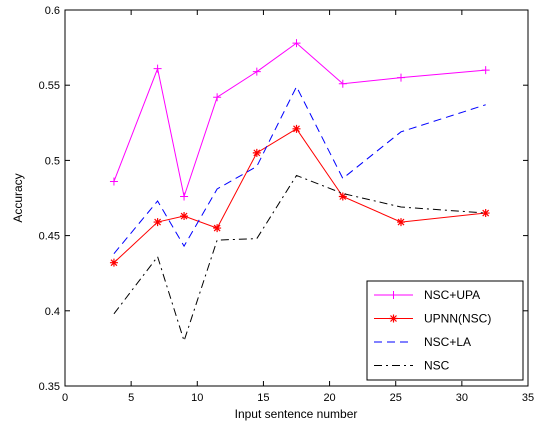 This screenshot has width=538, height=429. Describe the element at coordinates (52, 161) in the screenshot. I see `y-tick-label: 0.5` at that location.